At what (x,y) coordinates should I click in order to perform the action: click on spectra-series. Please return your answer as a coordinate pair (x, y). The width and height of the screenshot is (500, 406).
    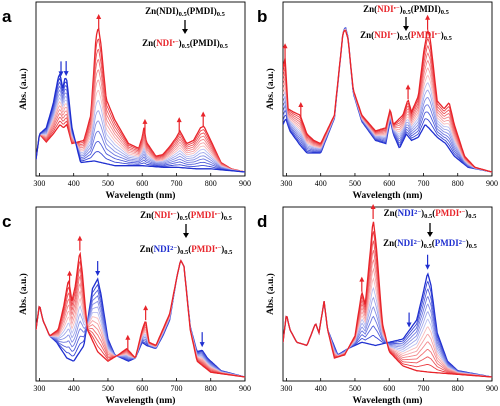
    Looking at the image, I should click on (140, 314).